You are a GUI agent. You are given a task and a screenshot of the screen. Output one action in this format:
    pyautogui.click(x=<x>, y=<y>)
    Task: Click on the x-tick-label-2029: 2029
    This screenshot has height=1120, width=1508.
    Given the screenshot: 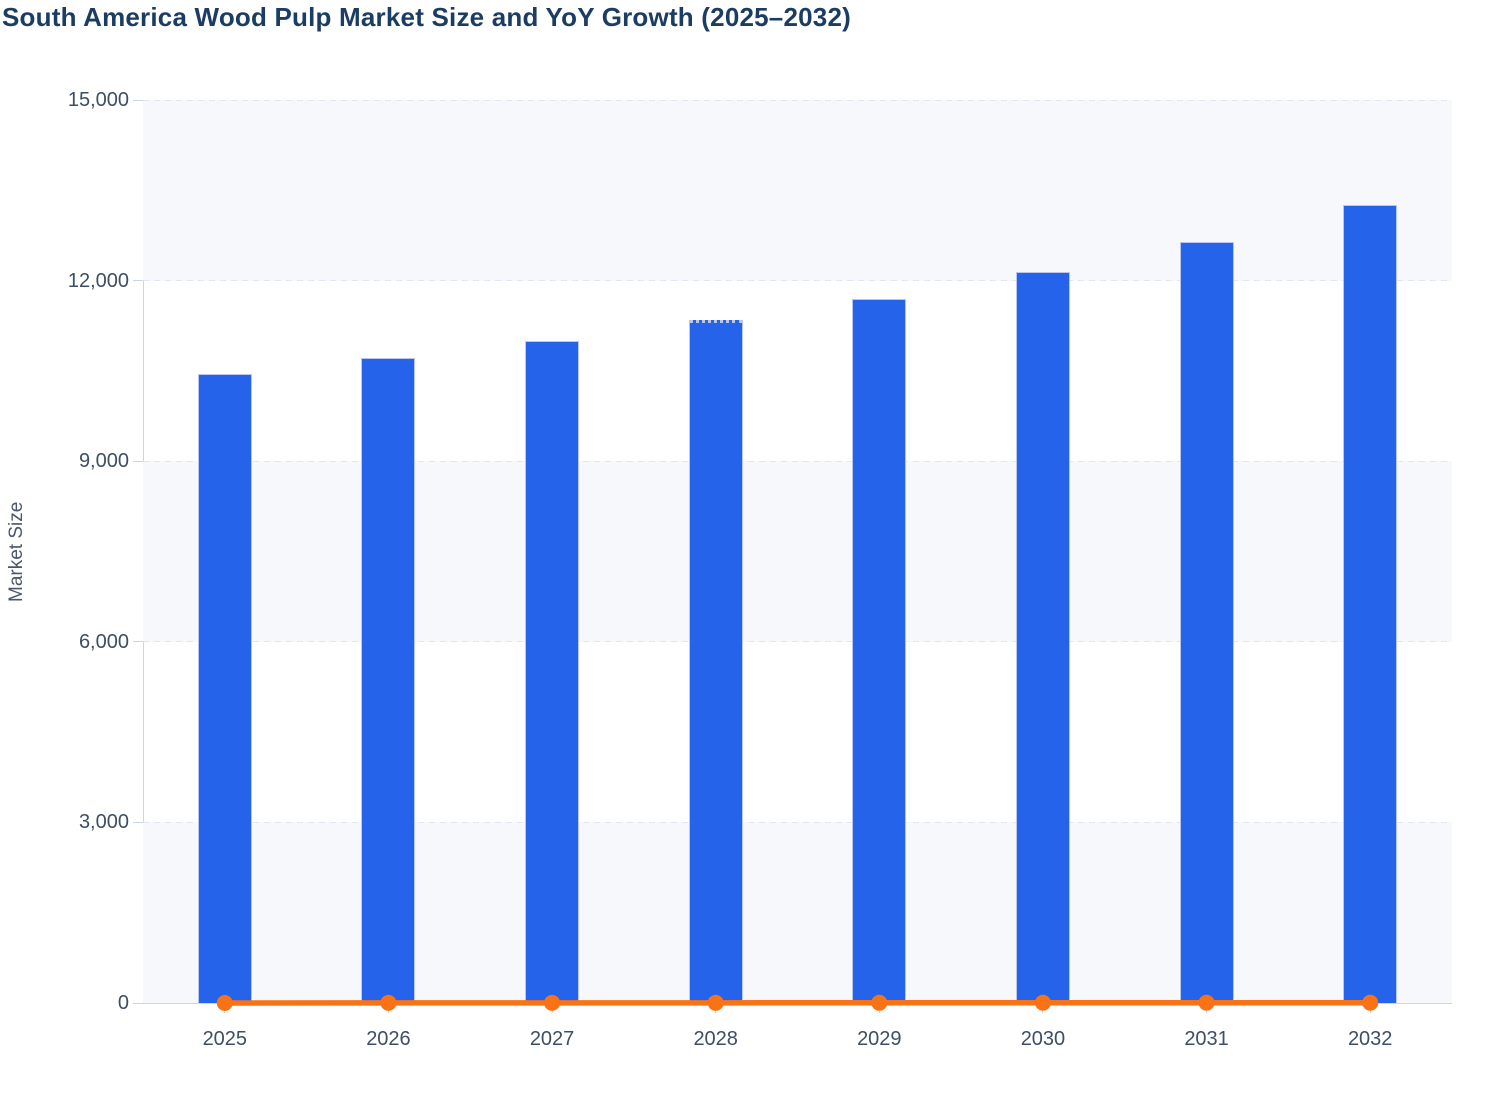 What is the action you would take?
    pyautogui.click(x=879, y=1039)
    